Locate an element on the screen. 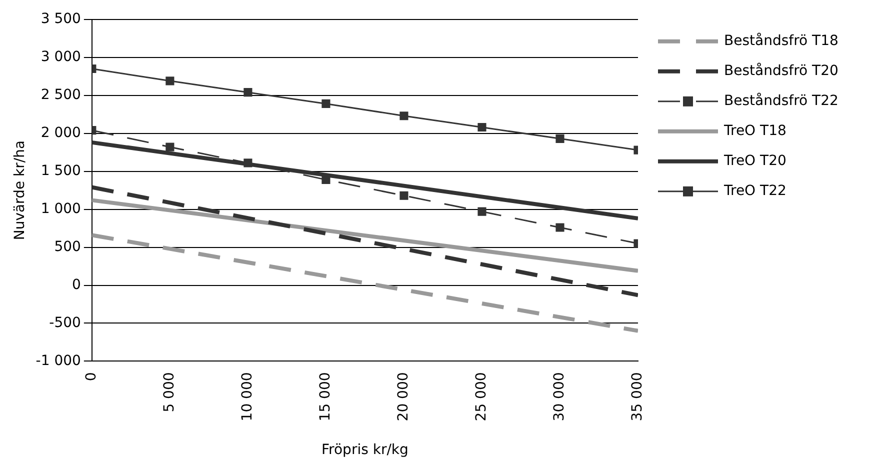 This screenshot has width=875, height=475. x-tick-label: 20 000 is located at coordinates (404, 397).